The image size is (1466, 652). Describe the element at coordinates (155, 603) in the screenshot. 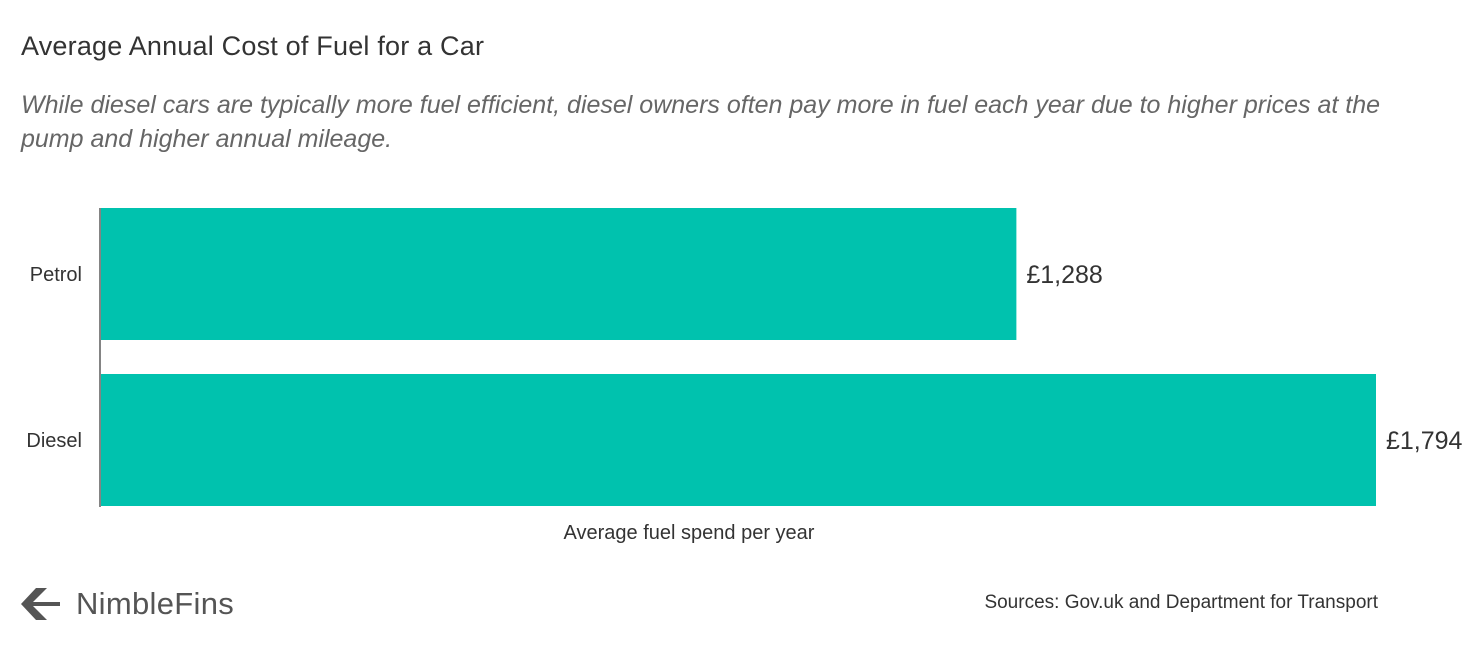

I see `brand-name: NimbleFins` at that location.